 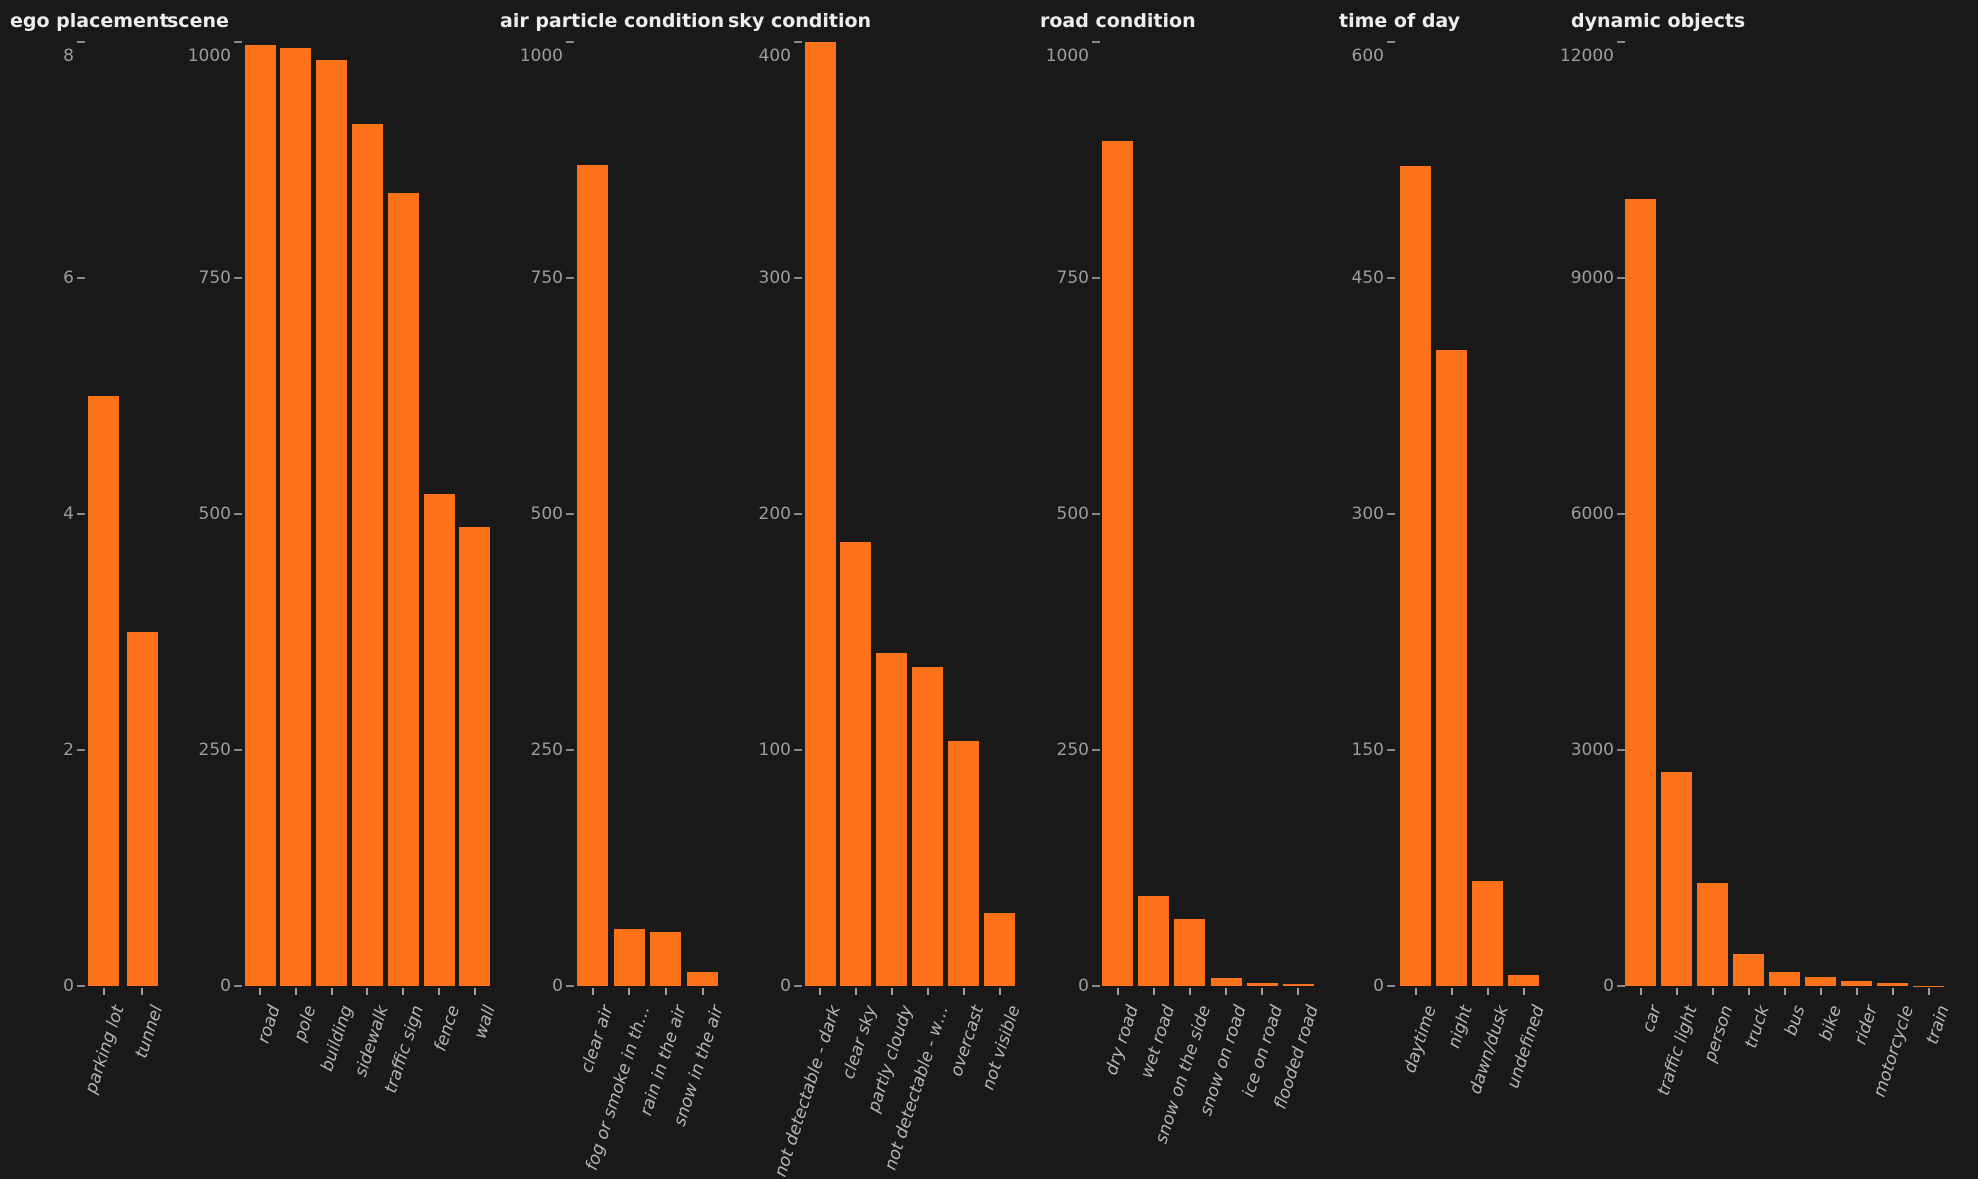 I want to click on x-axis-tick-label: not detectable - dark, so click(x=808, y=1091).